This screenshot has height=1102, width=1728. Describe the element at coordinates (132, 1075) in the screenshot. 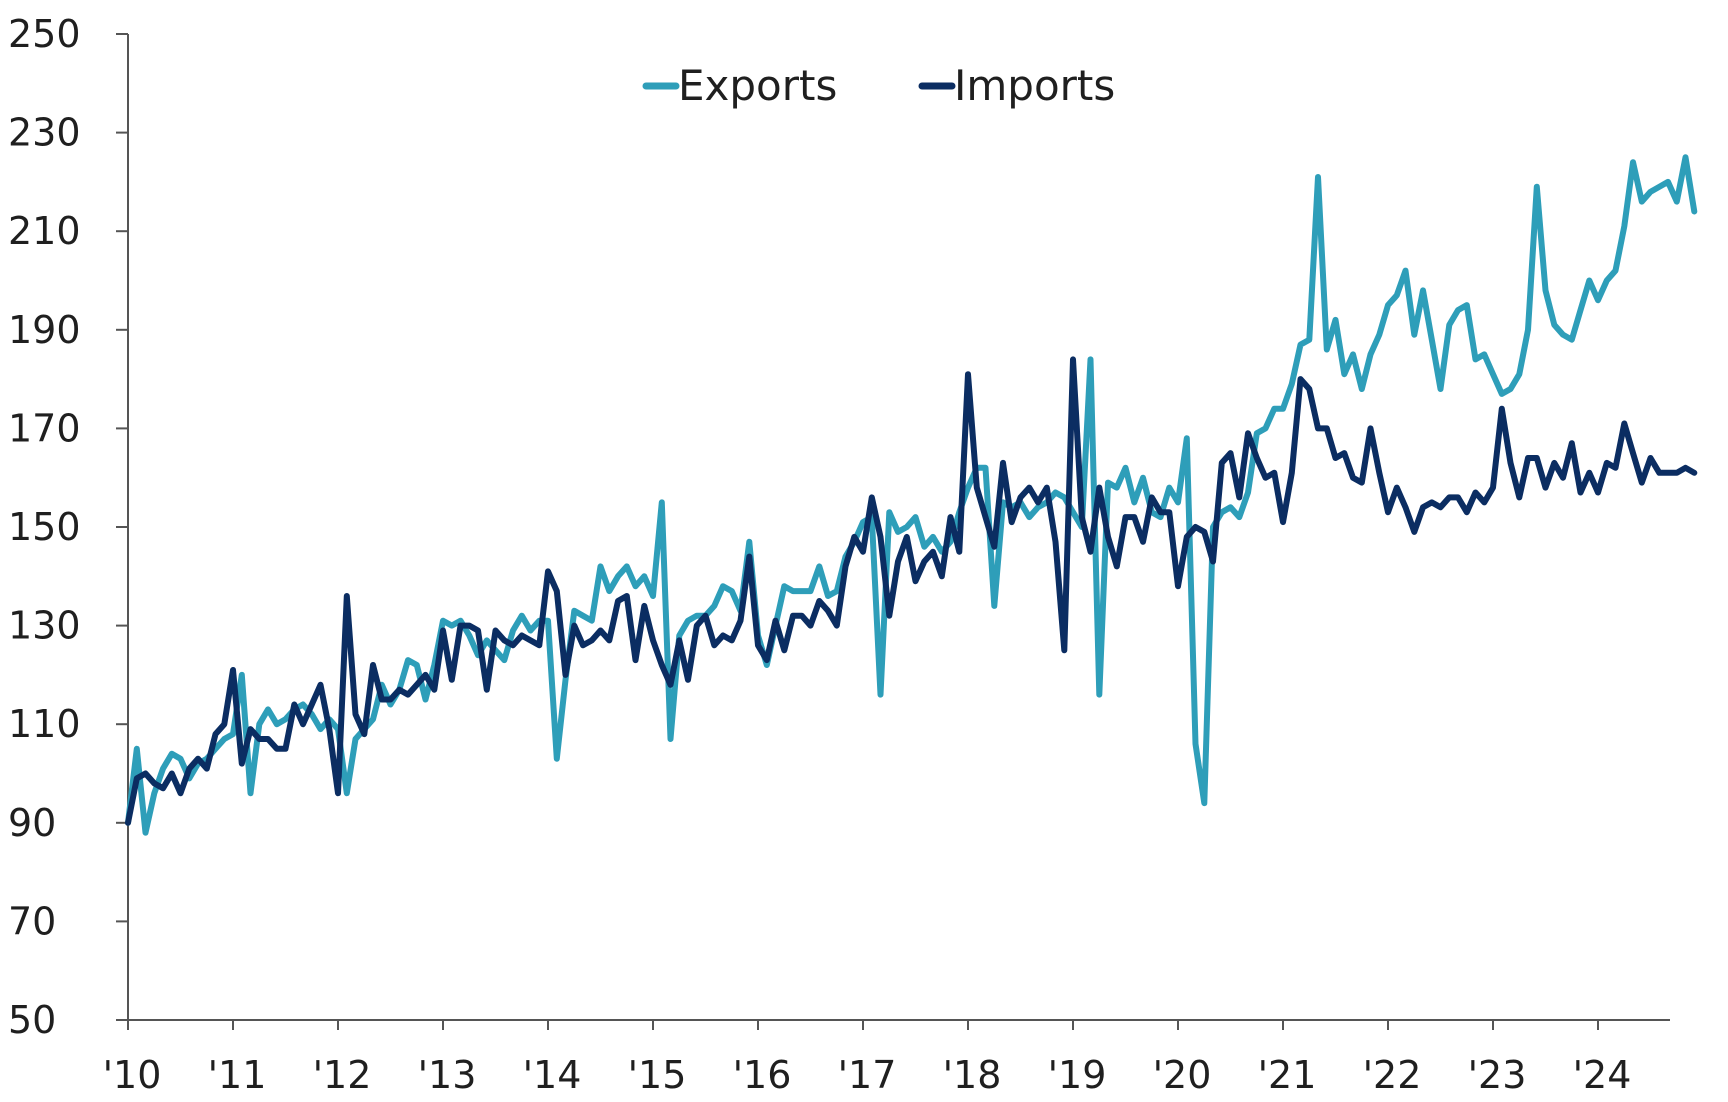

I see `x-tick-label: '10` at that location.